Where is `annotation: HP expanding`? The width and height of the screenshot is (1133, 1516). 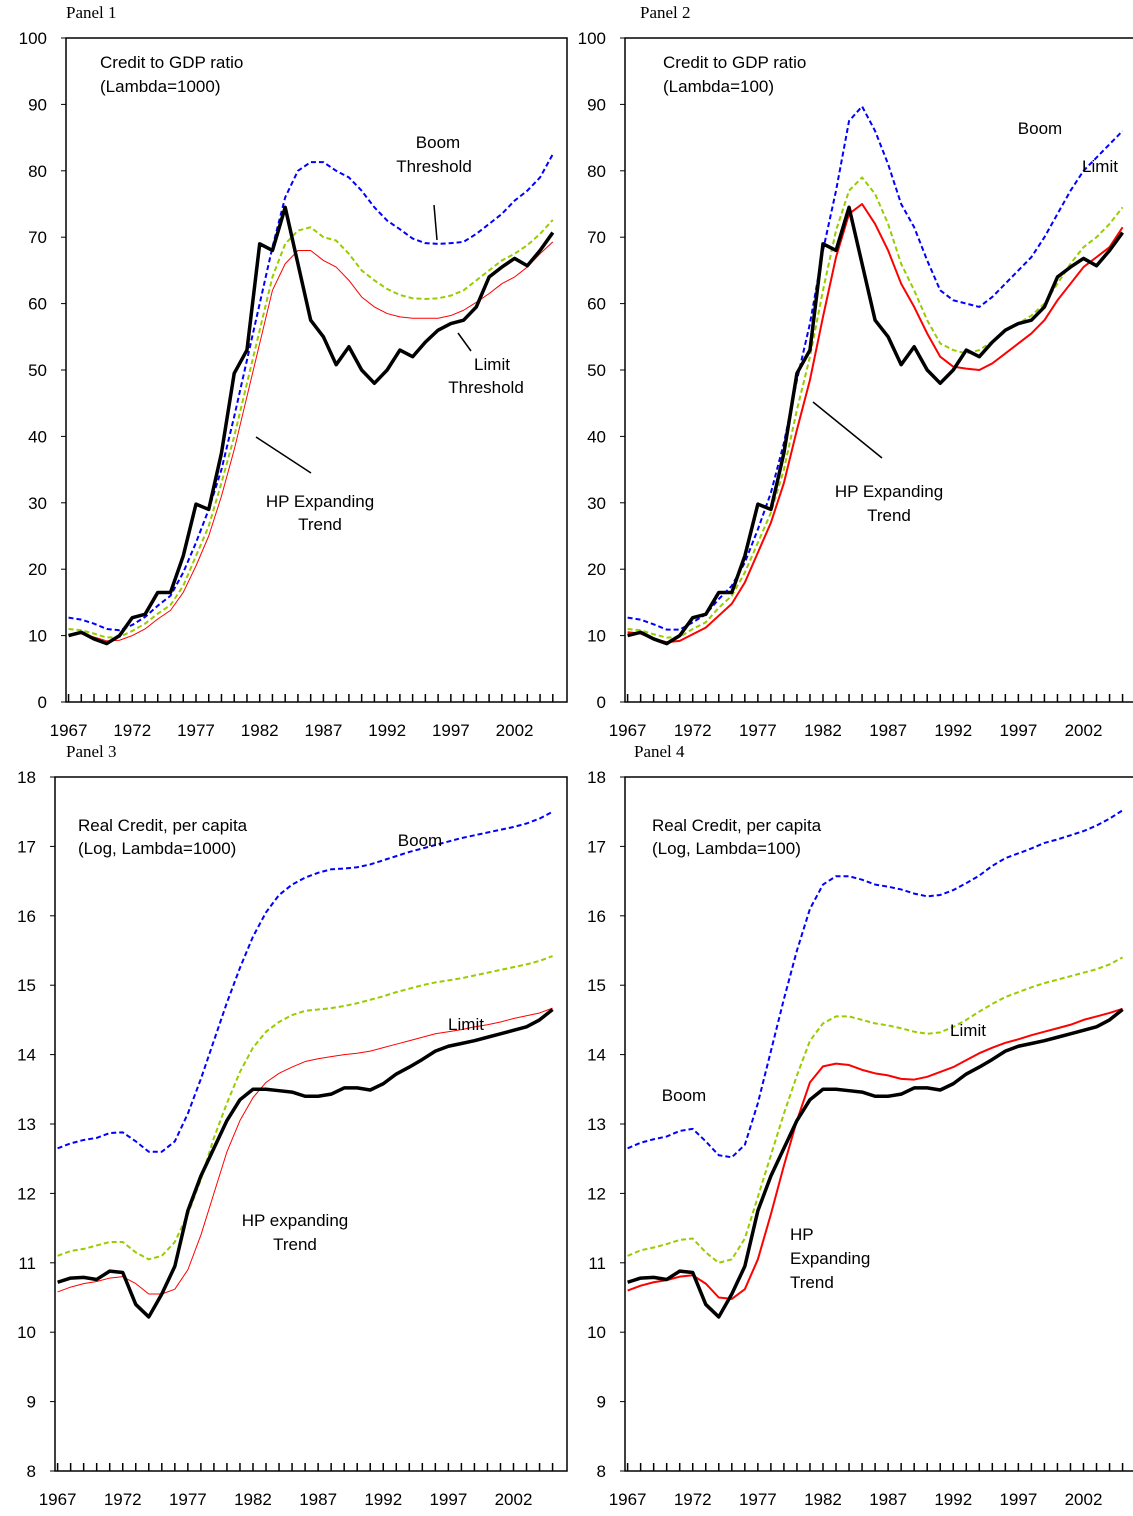
annotation: HP expanding is located at coordinates (295, 1220).